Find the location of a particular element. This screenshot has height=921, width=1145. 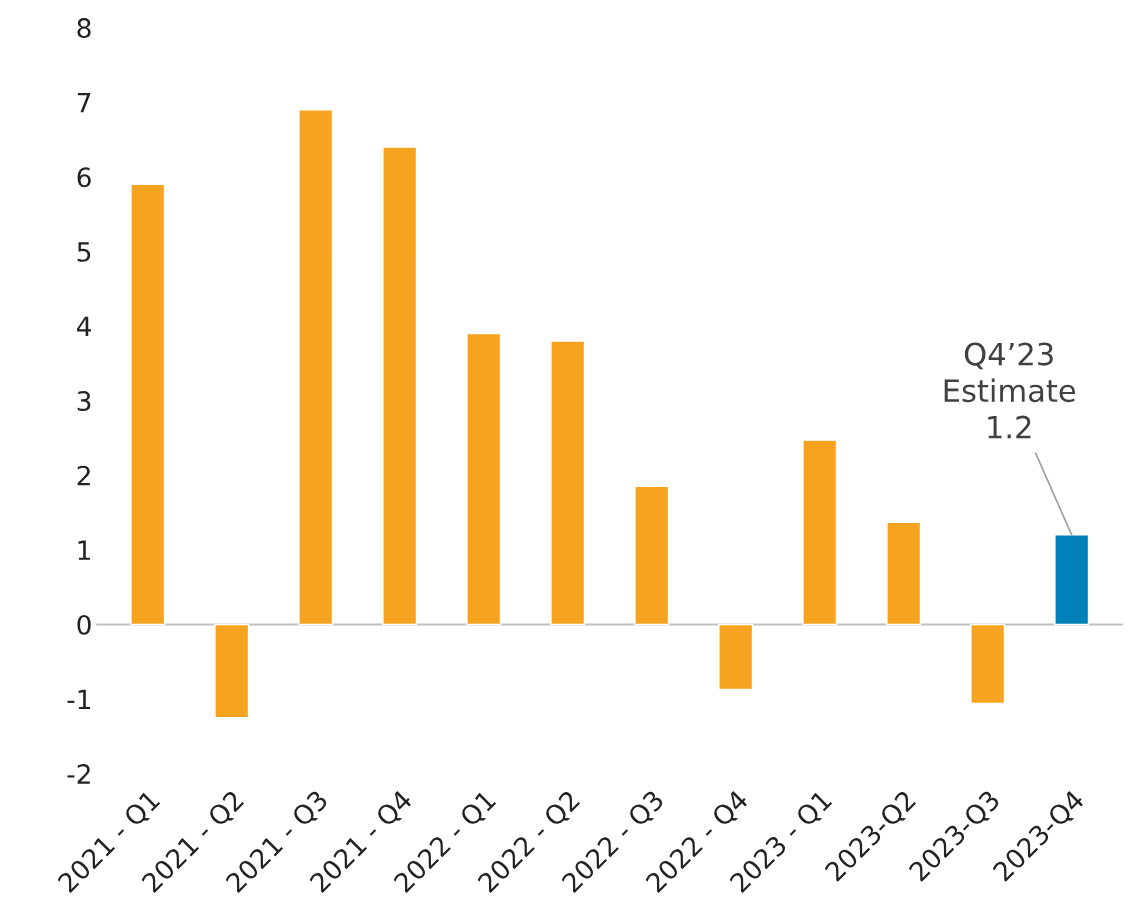

y-tick-label: 0 is located at coordinates (84, 624).